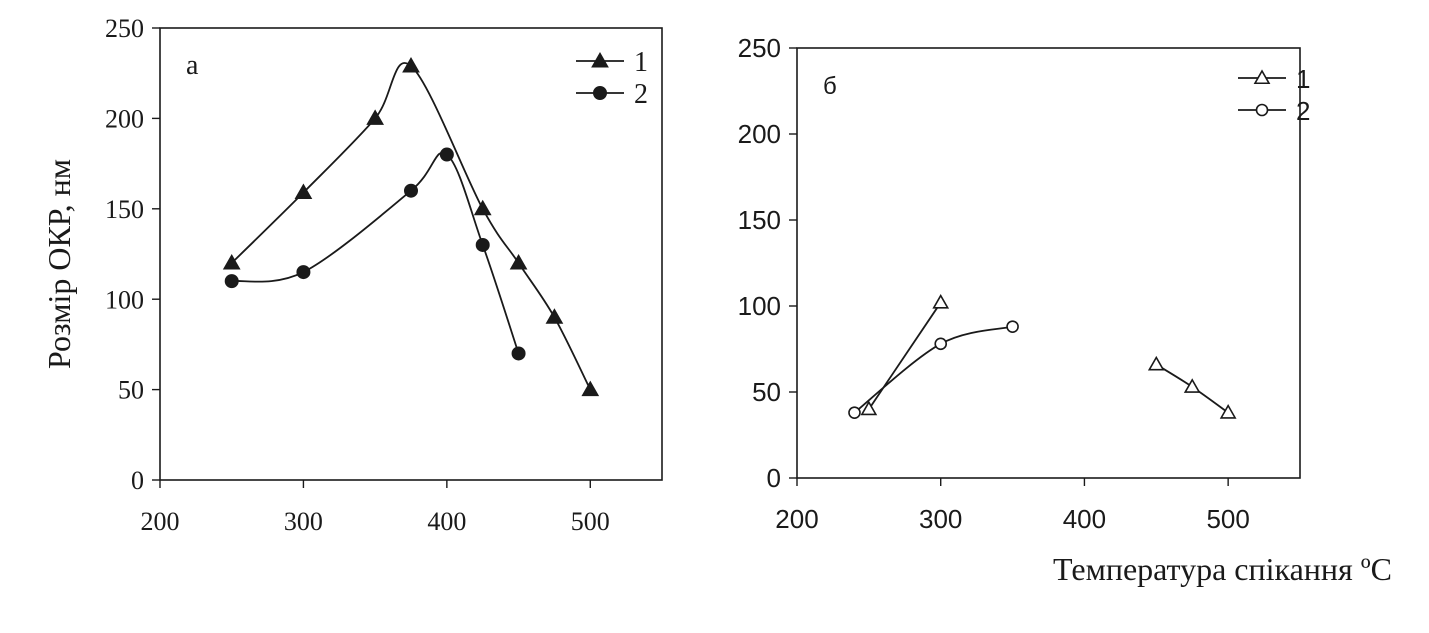 Image resolution: width=1429 pixels, height=633 pixels. What do you see at coordinates (192, 65) in the screenshot?
I see `panel-label: а` at bounding box center [192, 65].